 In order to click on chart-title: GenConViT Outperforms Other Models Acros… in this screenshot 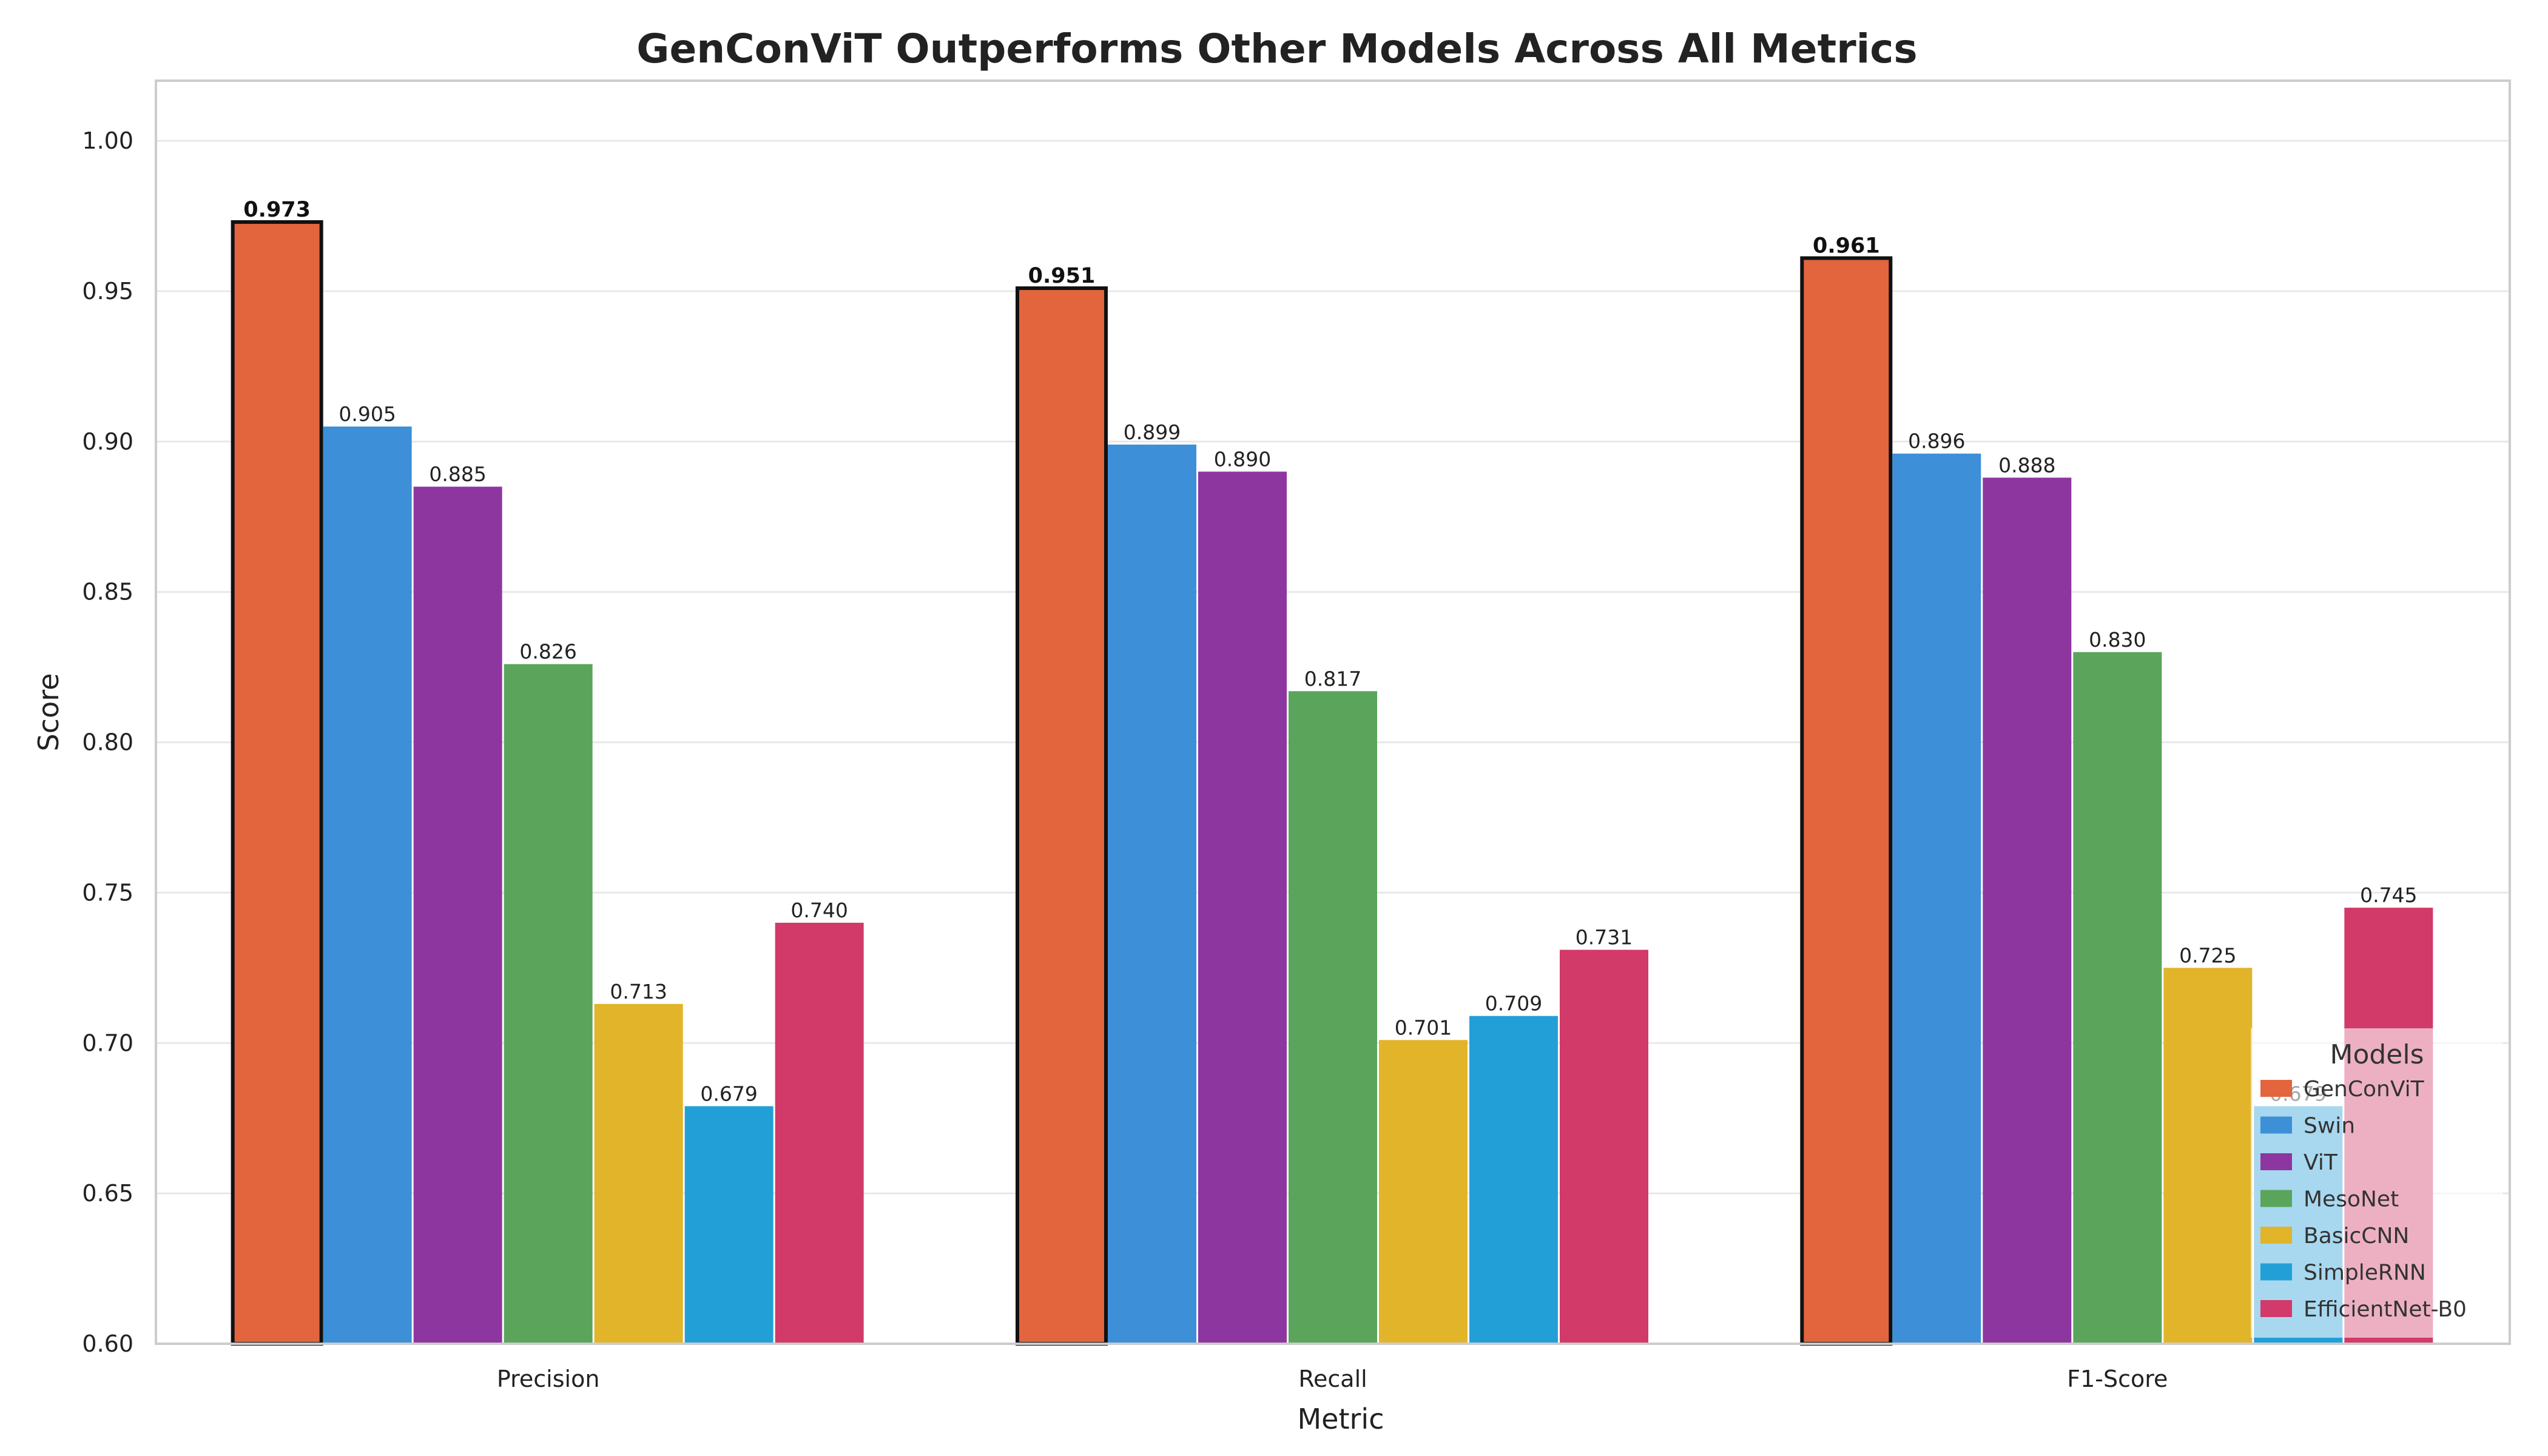, I will do `click(1276, 48)`.